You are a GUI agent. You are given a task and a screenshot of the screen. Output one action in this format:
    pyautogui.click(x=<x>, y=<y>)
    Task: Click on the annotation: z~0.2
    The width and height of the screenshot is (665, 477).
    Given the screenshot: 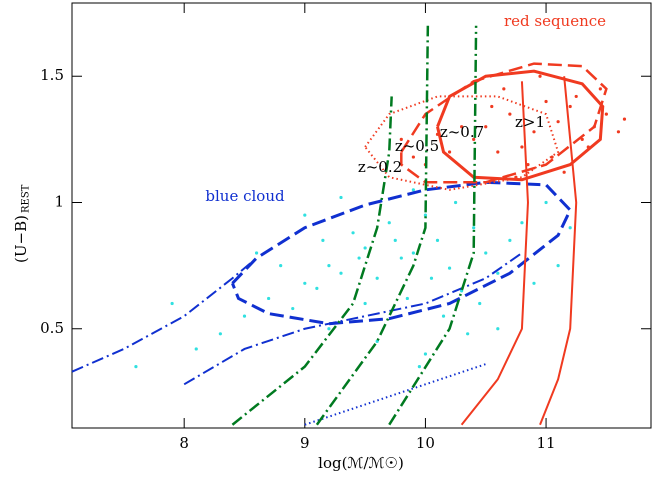 What is the action you would take?
    pyautogui.click(x=380, y=167)
    